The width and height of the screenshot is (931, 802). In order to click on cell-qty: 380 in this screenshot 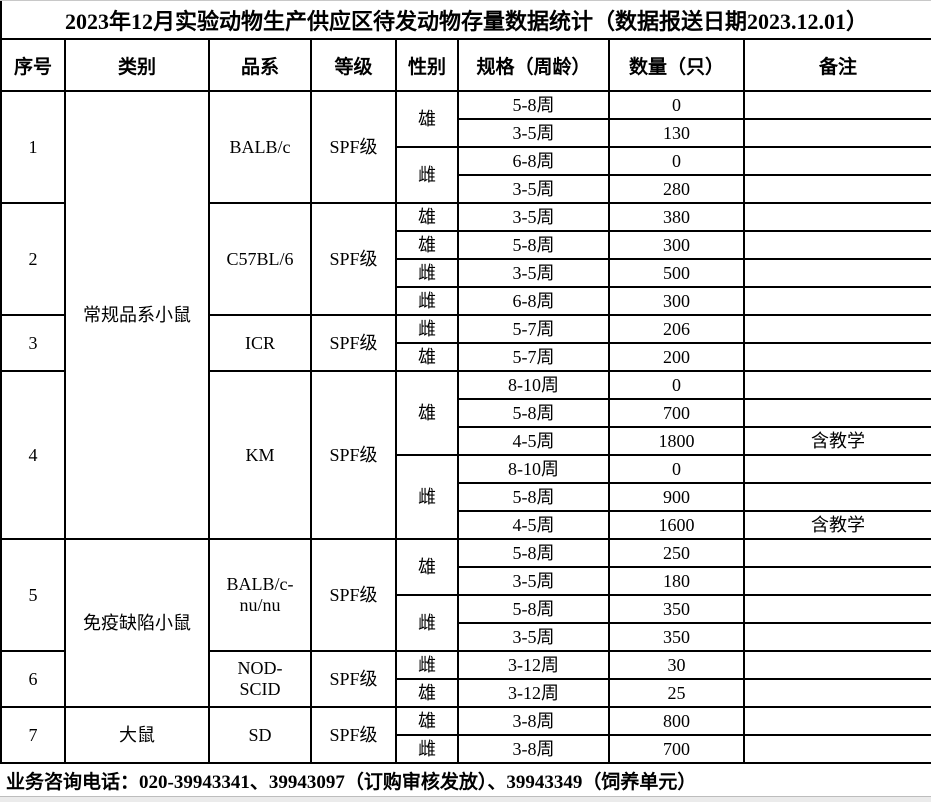, I will do `click(676, 217)`.